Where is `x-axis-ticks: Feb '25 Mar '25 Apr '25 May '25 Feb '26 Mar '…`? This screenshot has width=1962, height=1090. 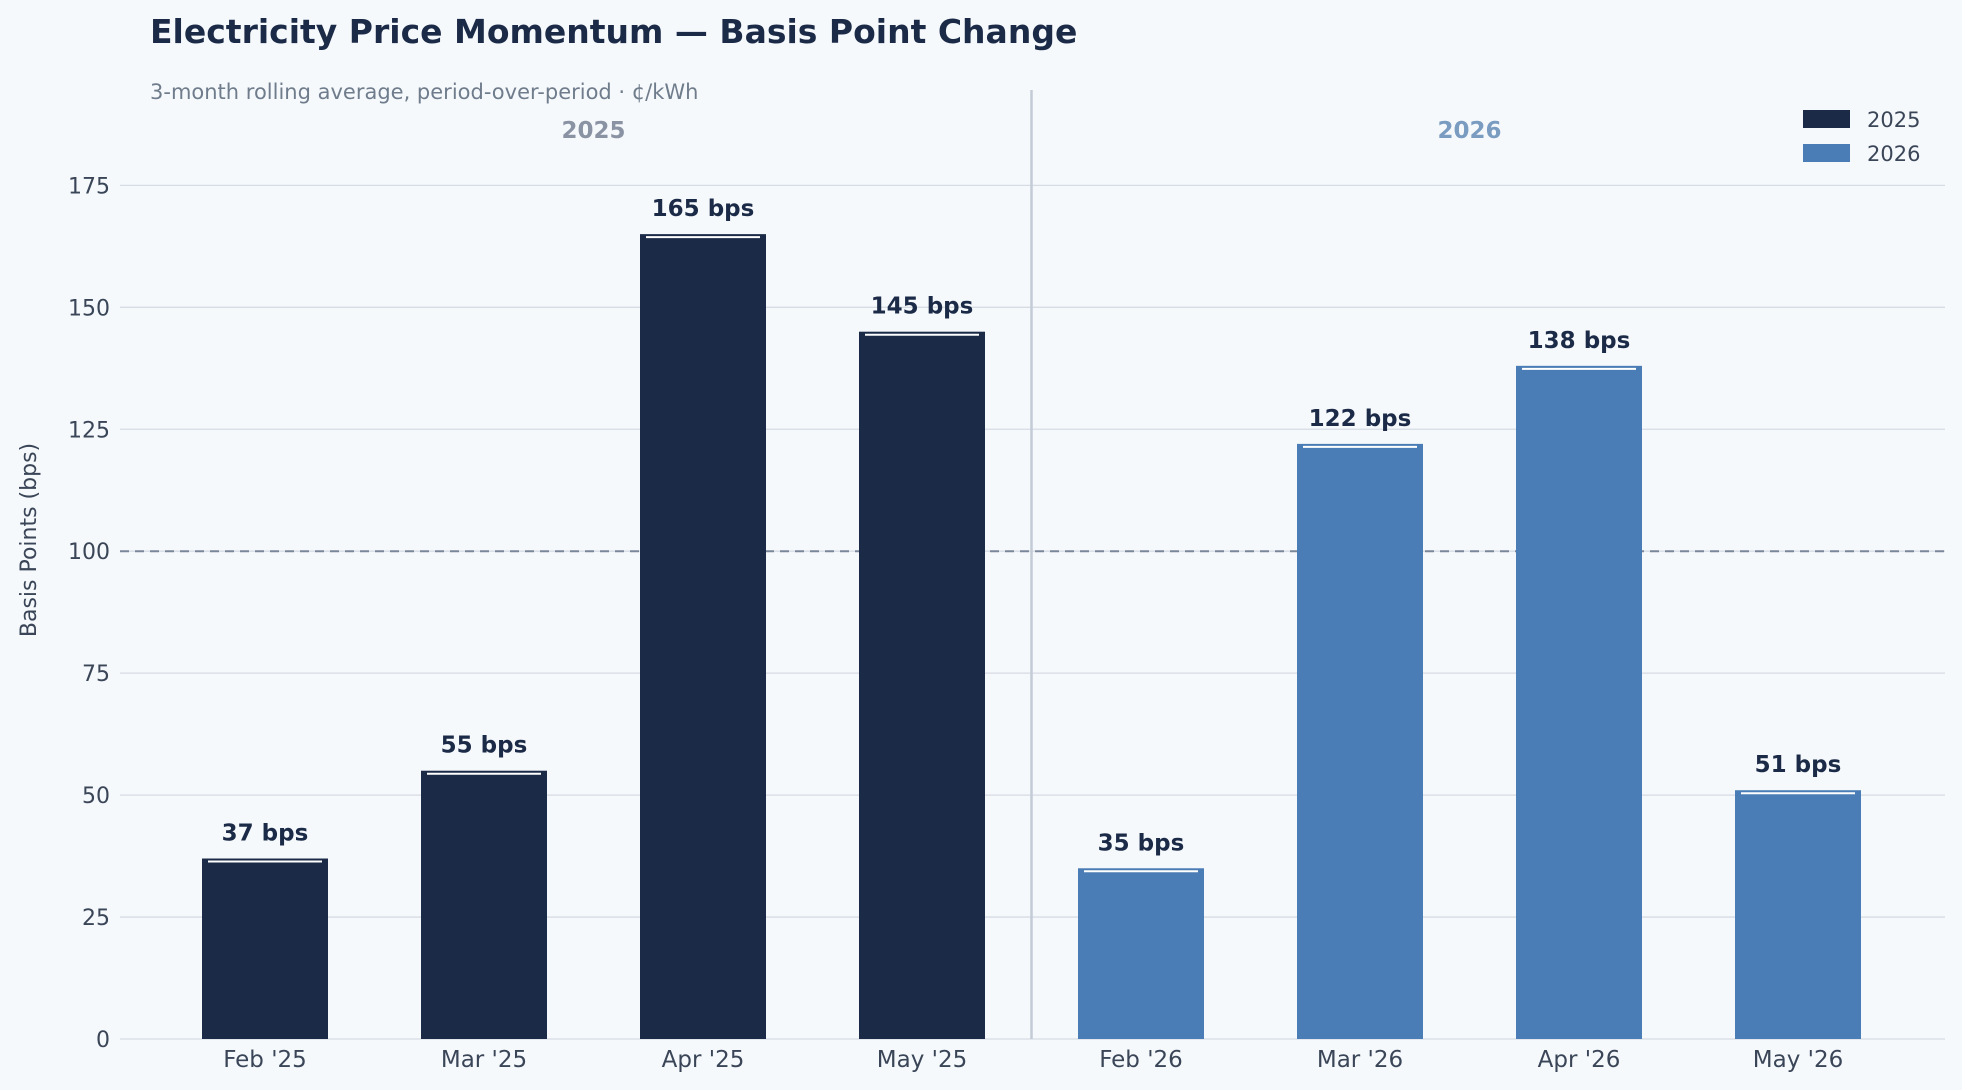
x-axis-ticks: Feb '25 Mar '25 Apr '25 May '25 Feb '26 Mar '… is located at coordinates (1033, 1060).